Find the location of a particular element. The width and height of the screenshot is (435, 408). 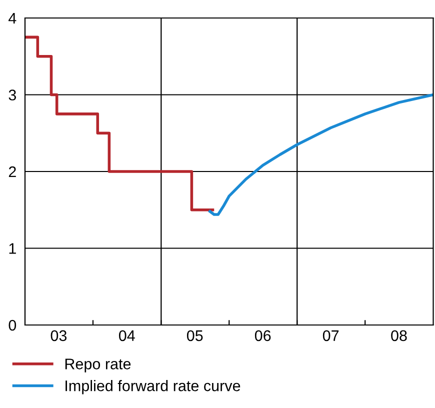

y-tick-label: 0 is located at coordinates (12, 325).